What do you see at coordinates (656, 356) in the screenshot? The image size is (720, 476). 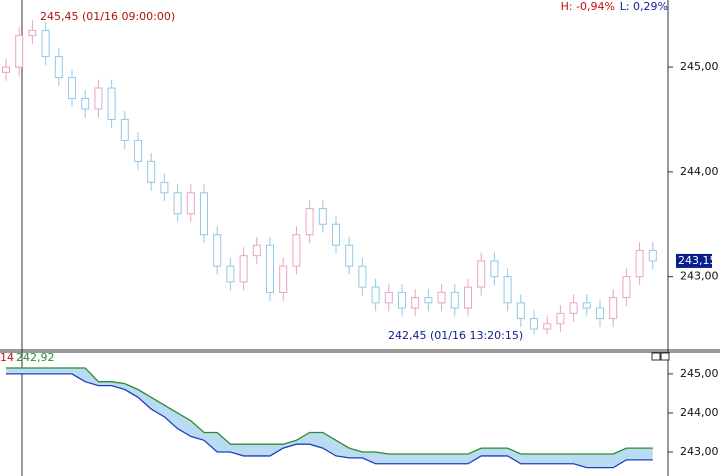 I see `minimize-button` at bounding box center [656, 356].